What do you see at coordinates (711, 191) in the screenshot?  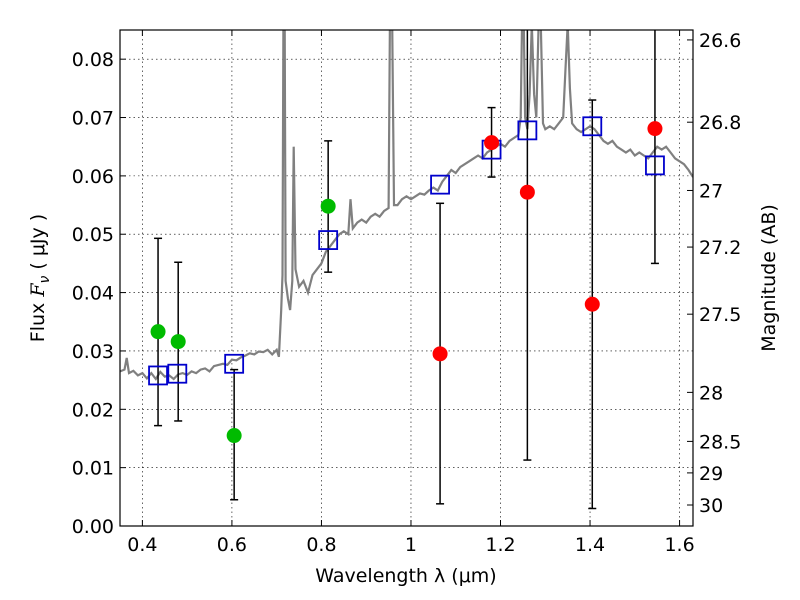 I see `right-tick-label: 27` at bounding box center [711, 191].